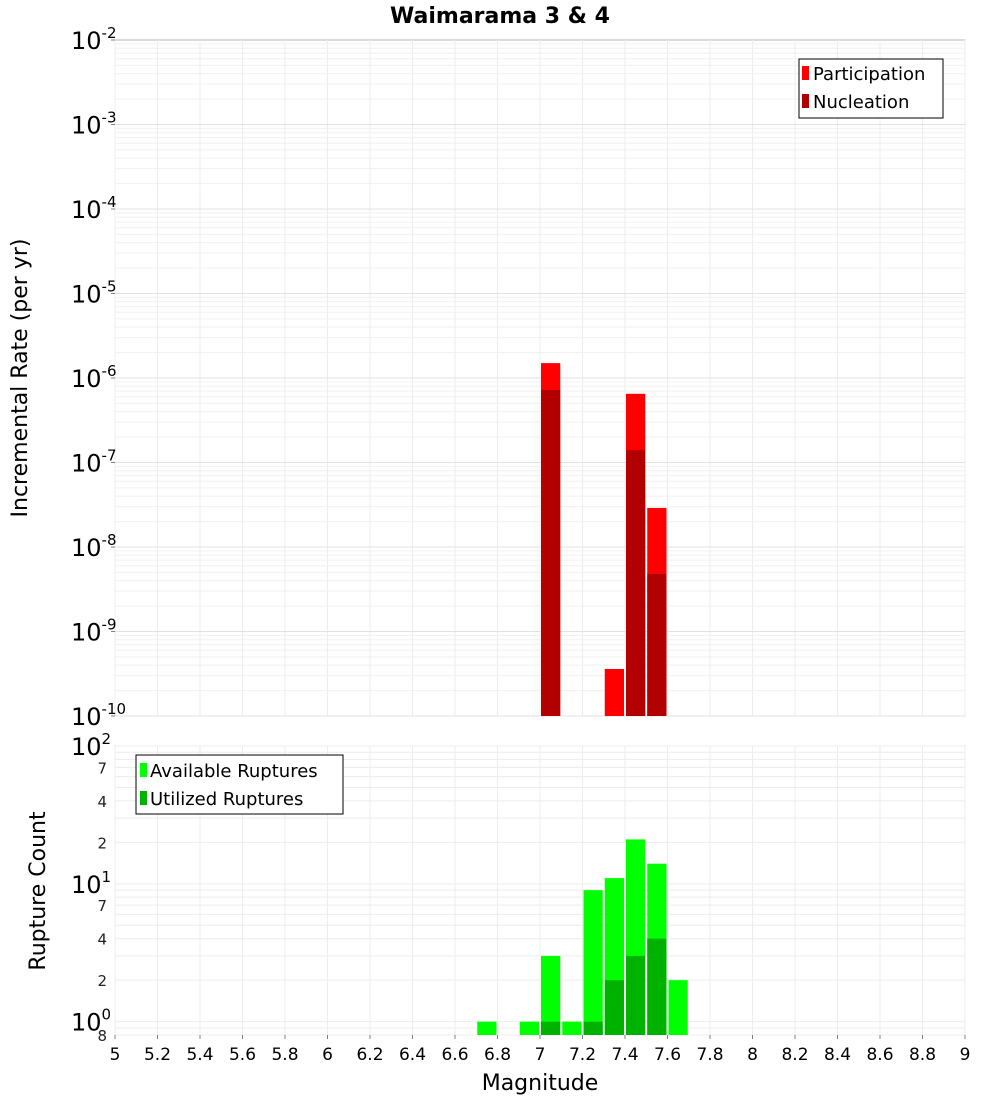  What do you see at coordinates (20, 378) in the screenshot?
I see `top-y-axis-label: Incremental Rate (per yr)` at bounding box center [20, 378].